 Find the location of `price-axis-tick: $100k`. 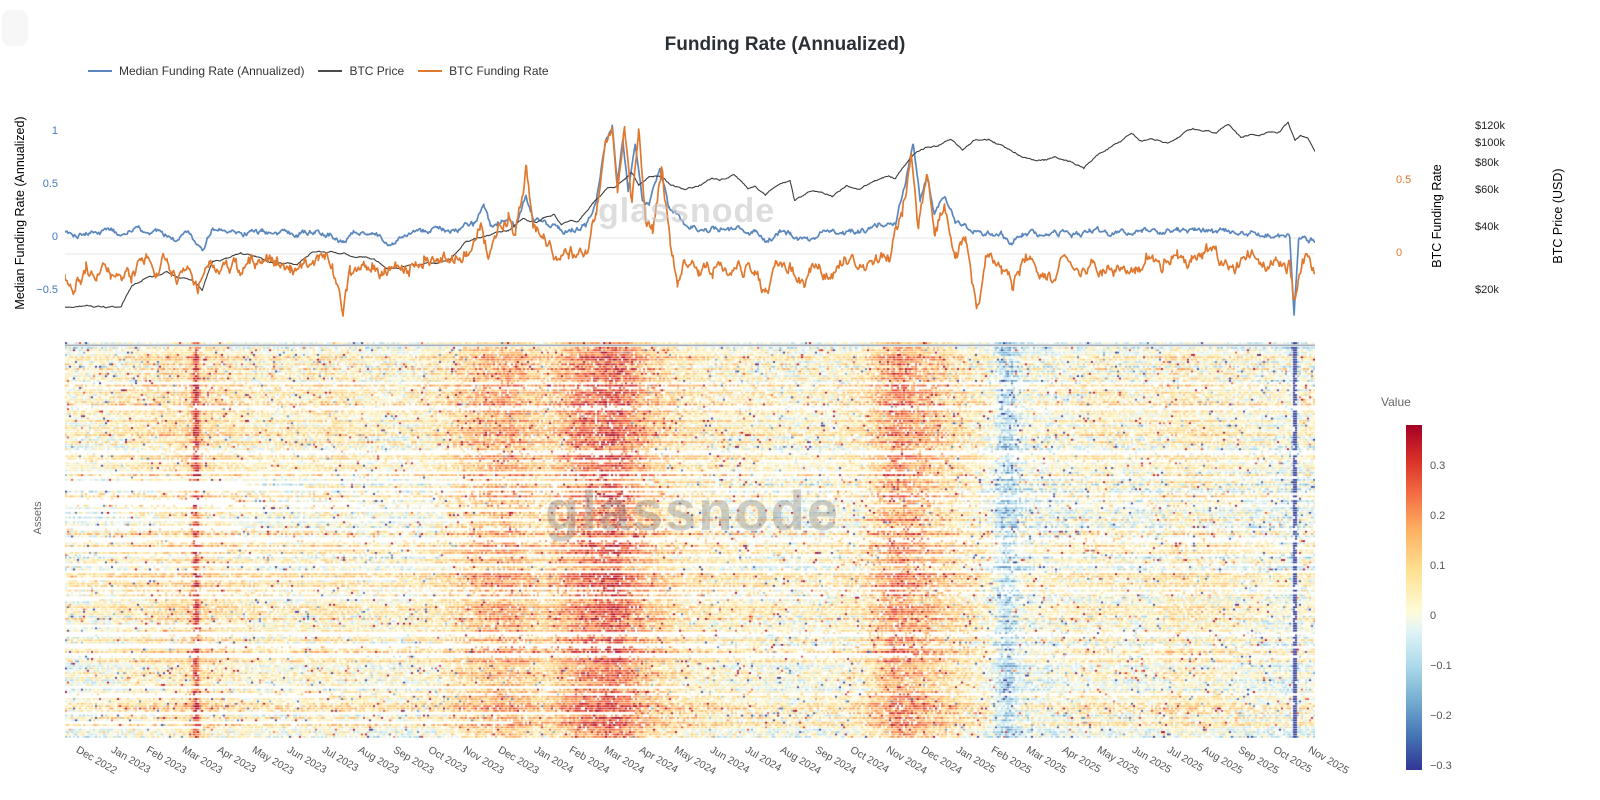

price-axis-tick: $100k is located at coordinates (1490, 143).